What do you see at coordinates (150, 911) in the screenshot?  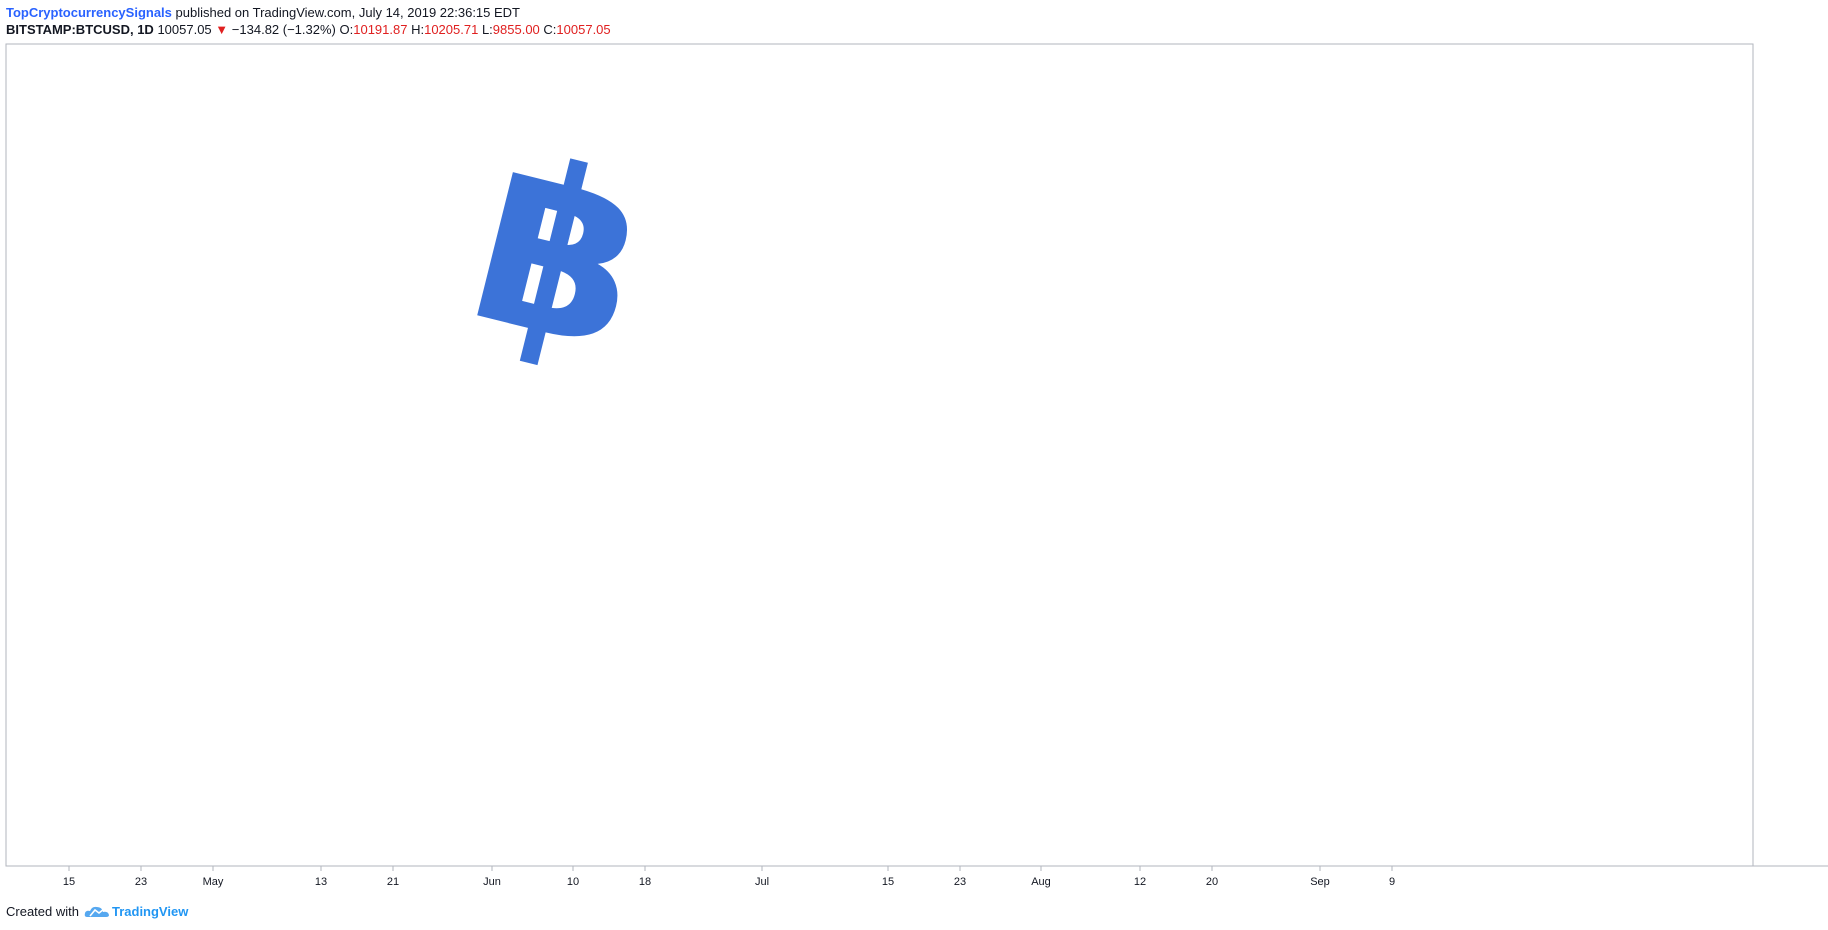 I see `tradingview-brand-link: TradingView` at bounding box center [150, 911].